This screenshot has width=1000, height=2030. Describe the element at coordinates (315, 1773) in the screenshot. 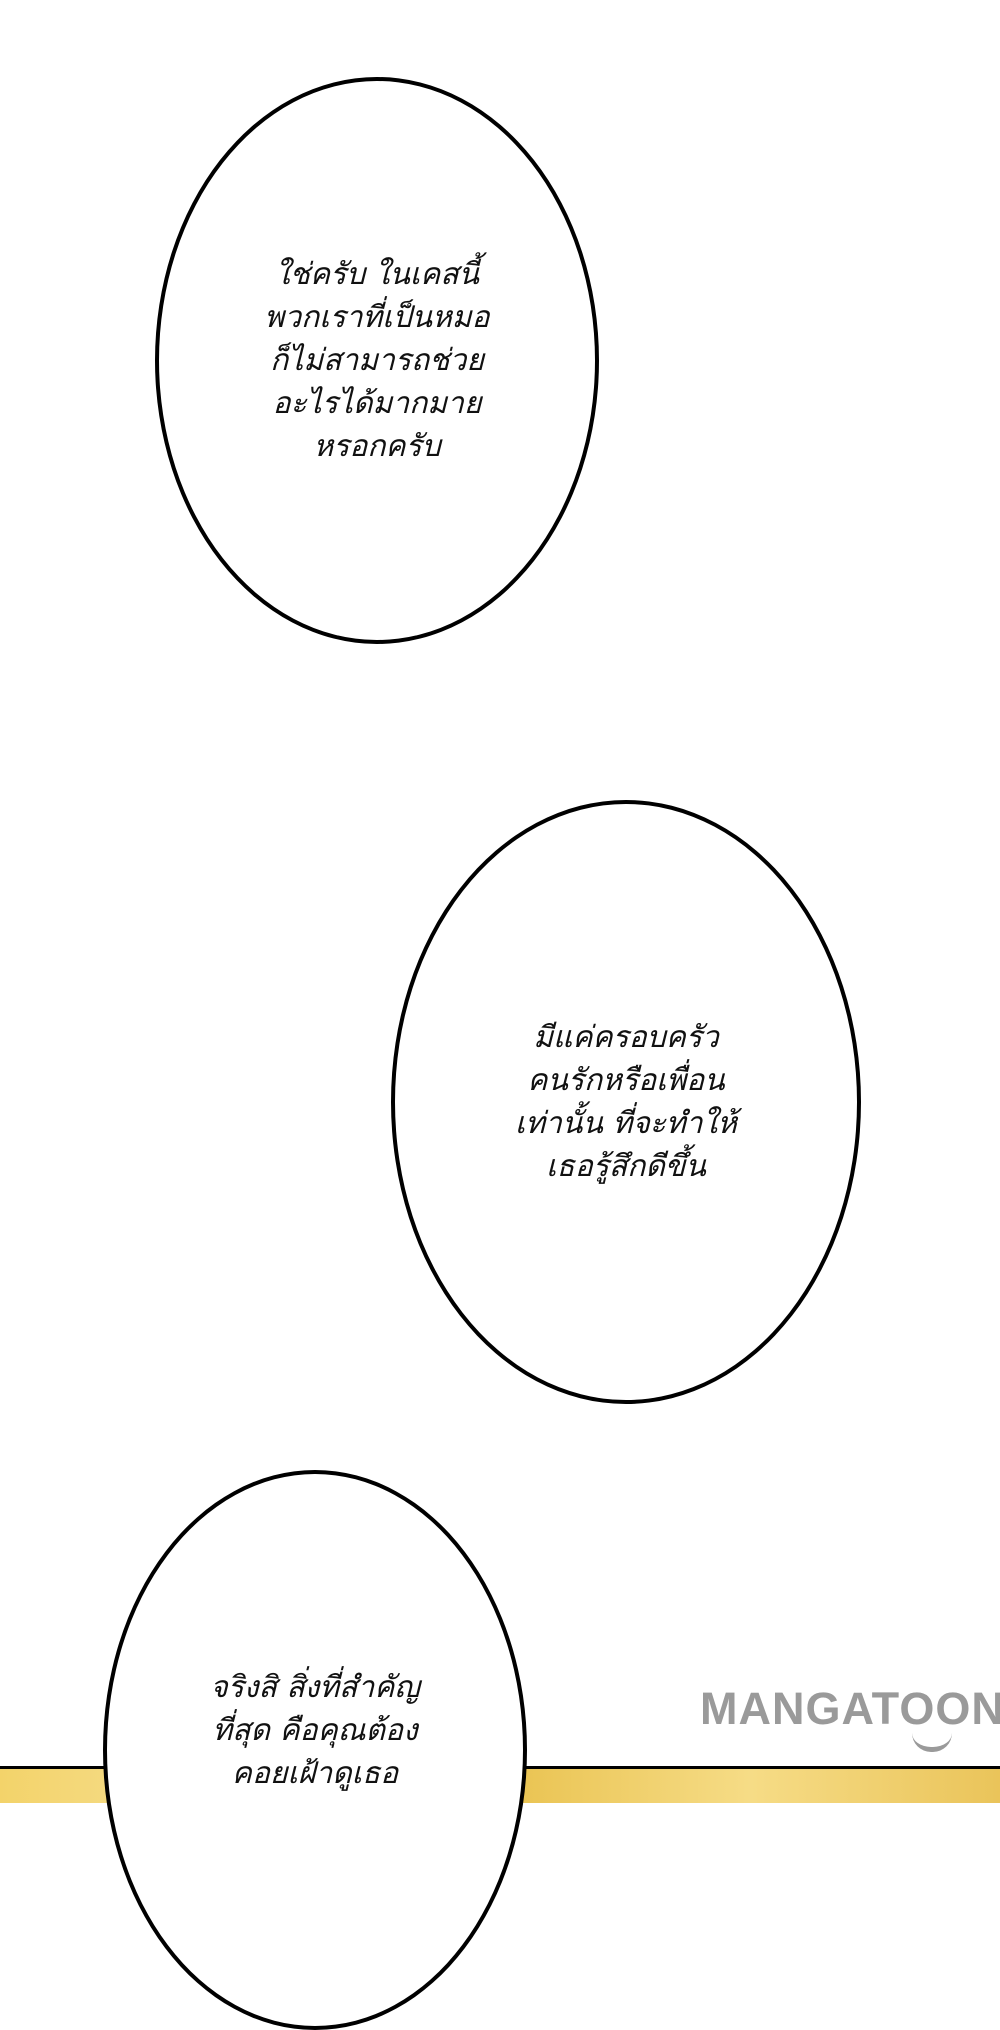

I see `bubble-3-line: คอยเฝ้าดูเธอ` at that location.